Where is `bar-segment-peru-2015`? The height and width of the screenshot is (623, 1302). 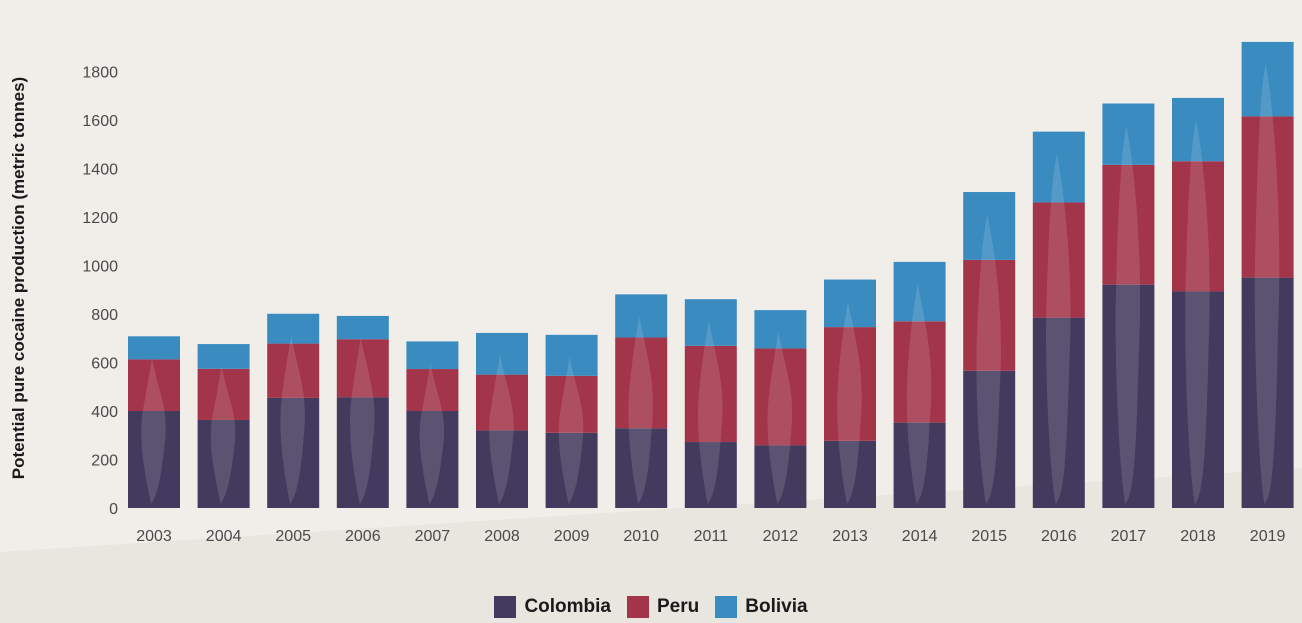
bar-segment-peru-2015 is located at coordinates (989, 315).